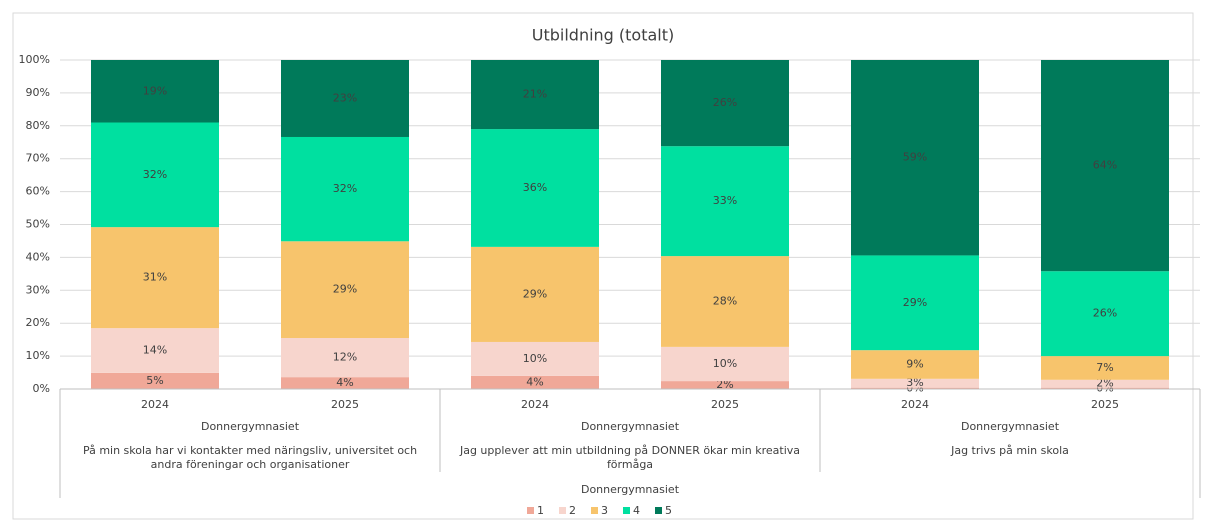  I want to click on data-label: 9%, so click(914, 363).